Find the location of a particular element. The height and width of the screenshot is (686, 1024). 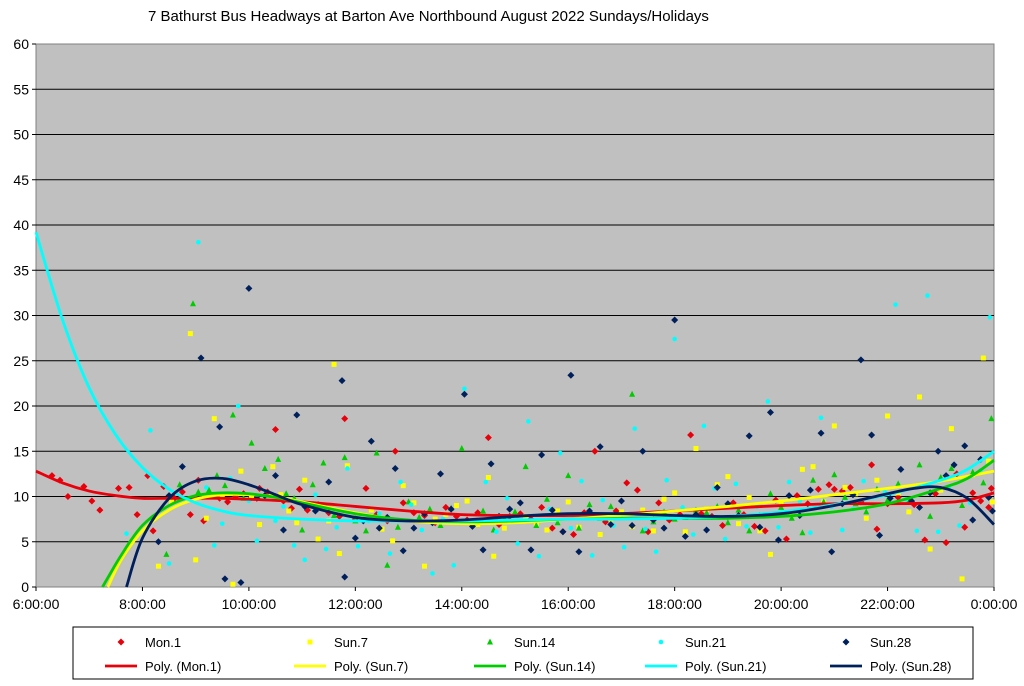

trendline is located at coordinates (560, 532).